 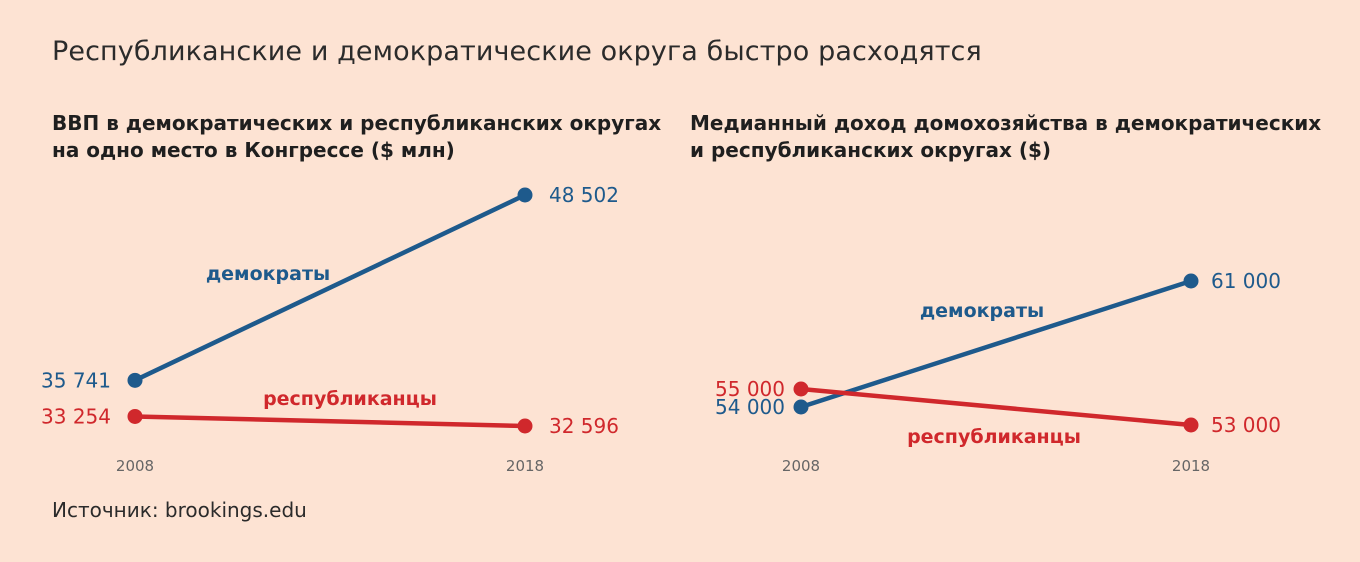 I want to click on data-label-0-0: 54 000, so click(x=750, y=407).